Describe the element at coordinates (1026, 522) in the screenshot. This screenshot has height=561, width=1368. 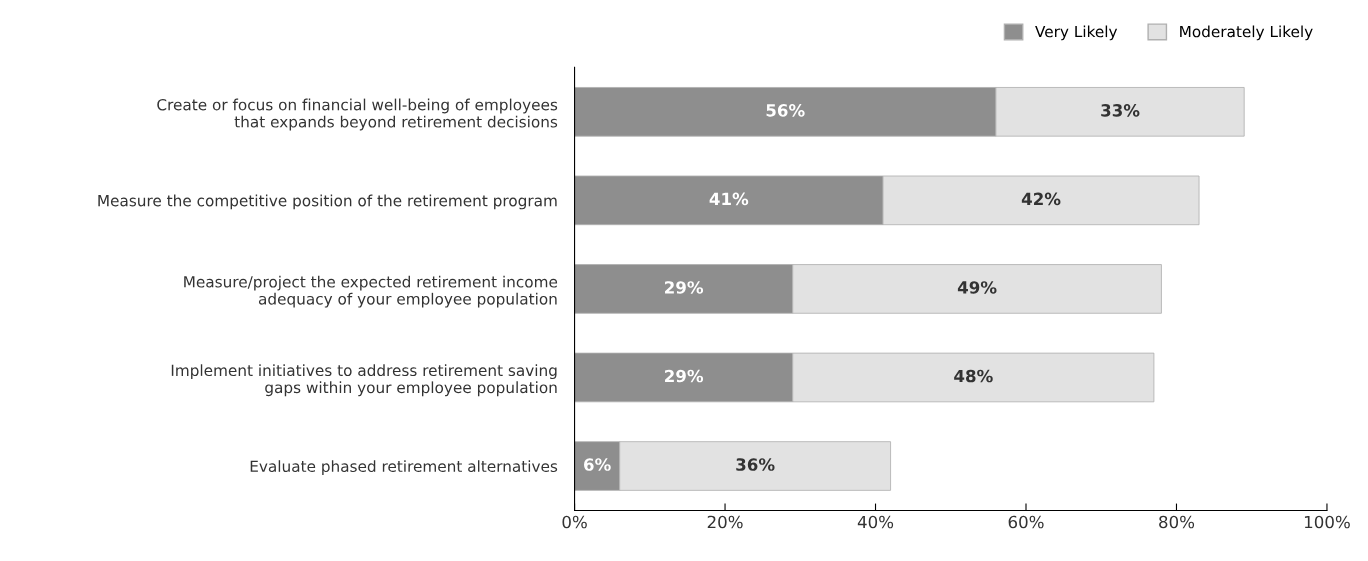
I see `x-tick-label: 60%` at that location.